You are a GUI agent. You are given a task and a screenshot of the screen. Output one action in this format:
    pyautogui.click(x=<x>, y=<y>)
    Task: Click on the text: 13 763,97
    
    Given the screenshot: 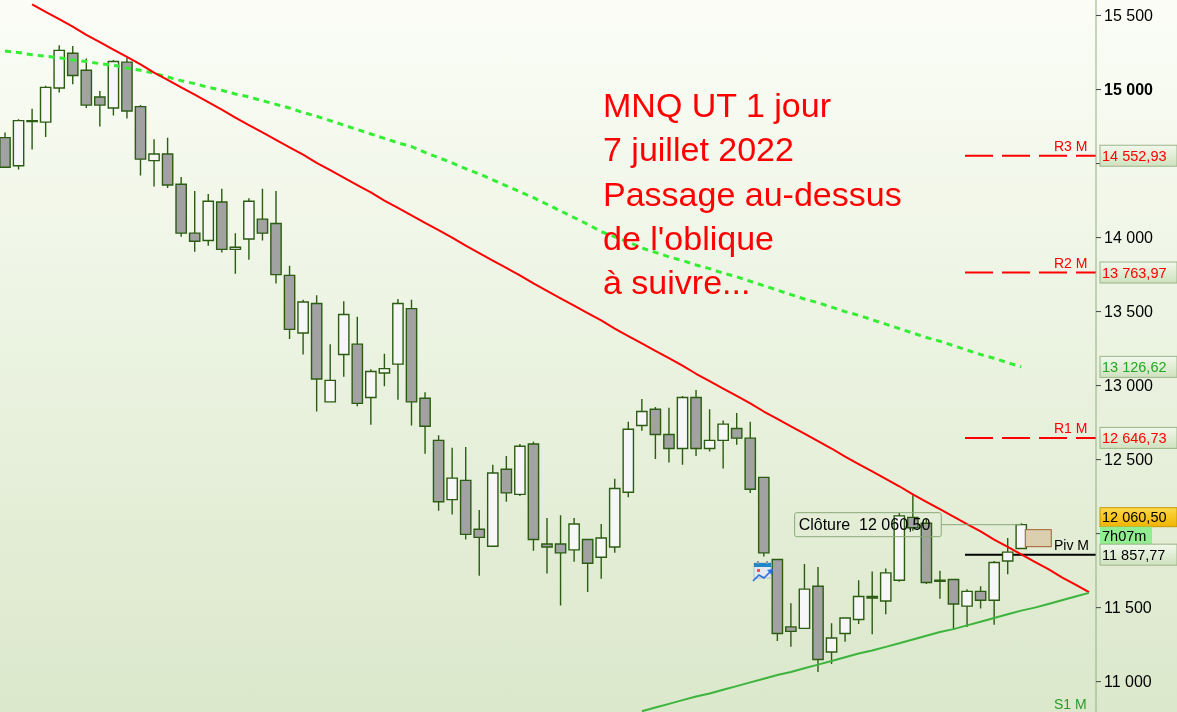 What is the action you would take?
    pyautogui.click(x=1134, y=272)
    